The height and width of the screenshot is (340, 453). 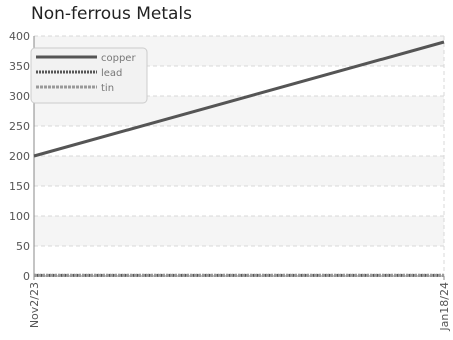 What do you see at coordinates (34, 305) in the screenshot?
I see `x-tick-label: Nov2/23` at bounding box center [34, 305].